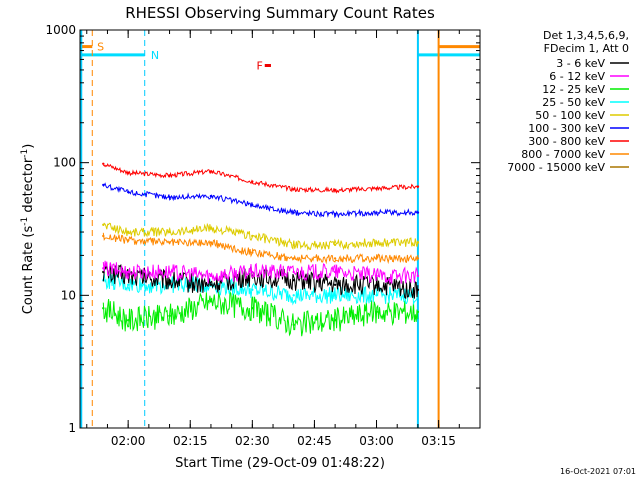 Image resolution: width=640 pixels, height=485 pixels. I want to click on y-tick-label: 100, so click(64, 163).